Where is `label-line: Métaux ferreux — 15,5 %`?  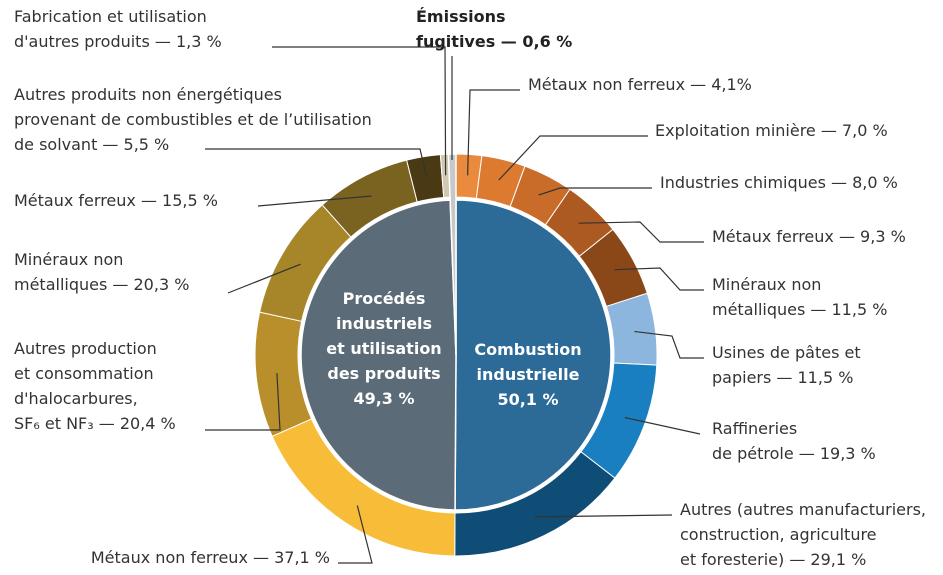 label-line: Métaux ferreux — 15,5 % is located at coordinates (116, 200).